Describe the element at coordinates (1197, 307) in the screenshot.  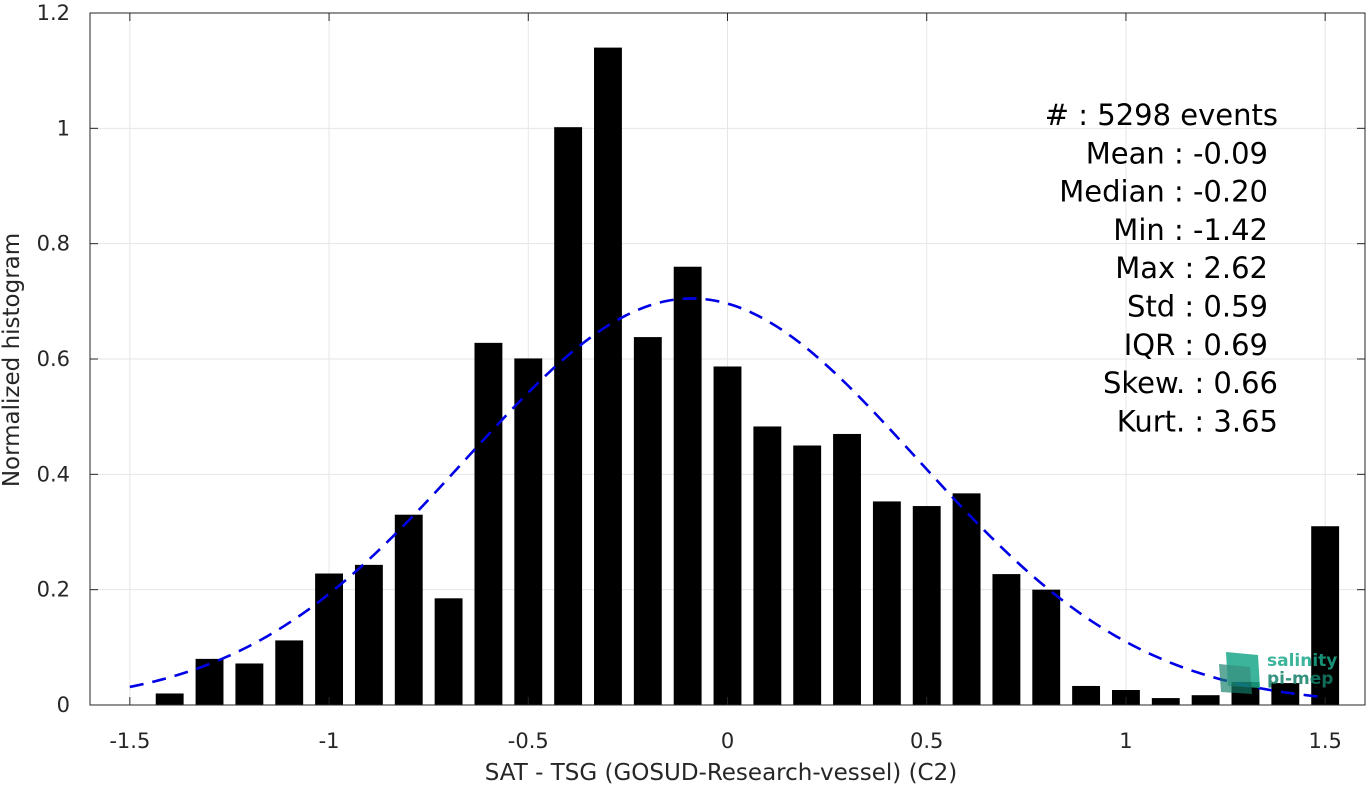
I see `stat-annotation: Std : 0.59` at that location.